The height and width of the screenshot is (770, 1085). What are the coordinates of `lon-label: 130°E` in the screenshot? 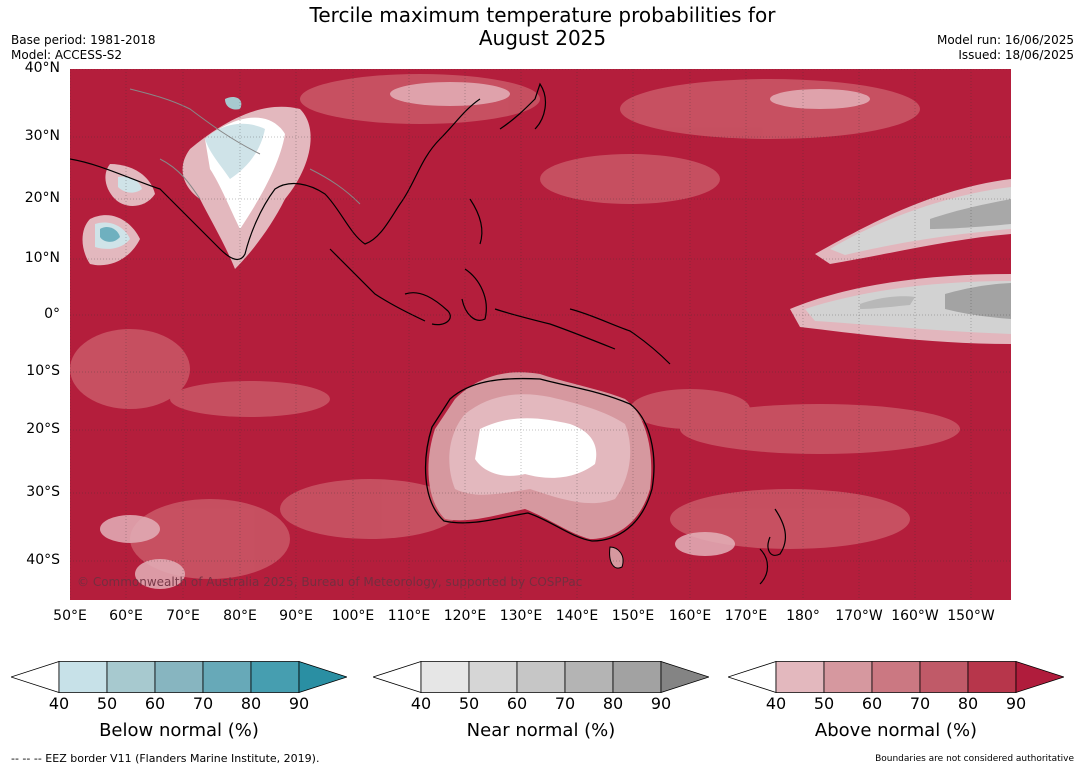 It's located at (521, 616).